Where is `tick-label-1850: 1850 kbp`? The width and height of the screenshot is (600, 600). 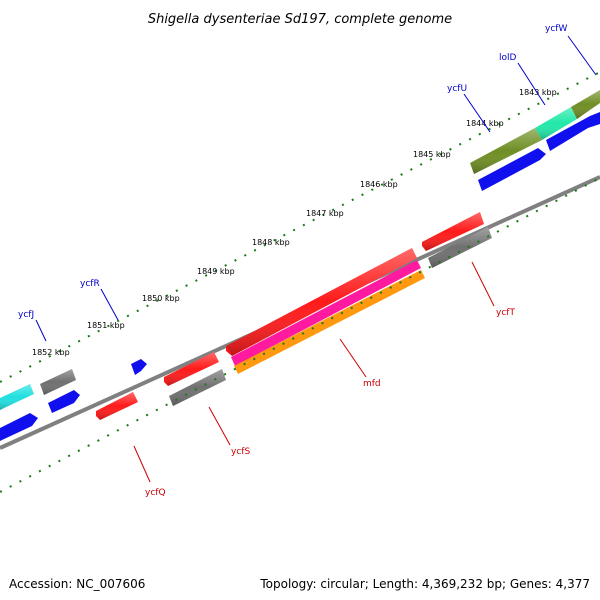 tick-label-1850: 1850 kbp is located at coordinates (161, 298).